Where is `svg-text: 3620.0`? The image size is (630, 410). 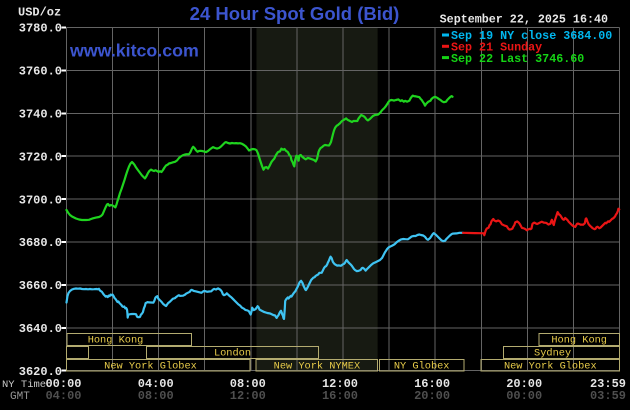
svg-text: 3620.0 is located at coordinates (40, 372).